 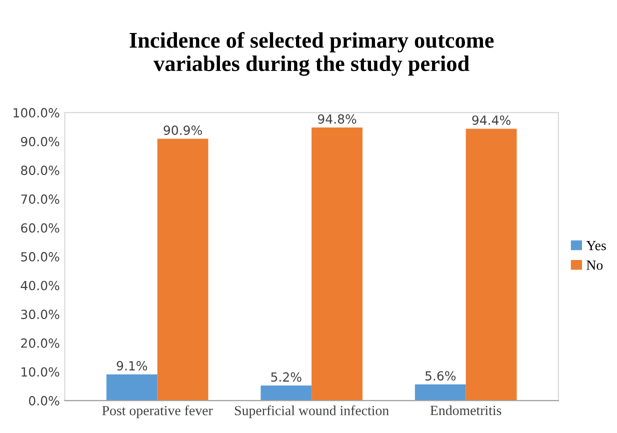 I want to click on y-tick-label: 60.0%, so click(x=40, y=228).